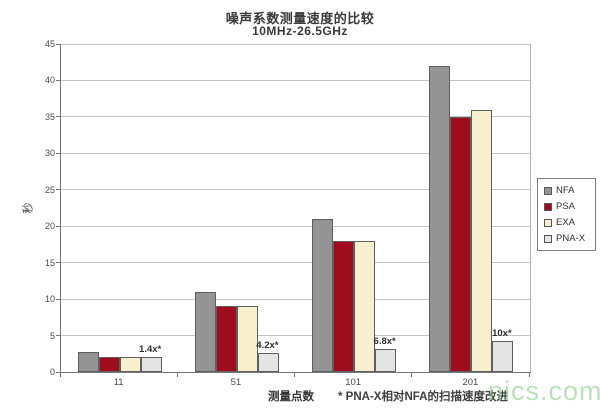 The width and height of the screenshot is (600, 413). What do you see at coordinates (544, 391) in the screenshot?
I see `watermark: nics.com` at bounding box center [544, 391].